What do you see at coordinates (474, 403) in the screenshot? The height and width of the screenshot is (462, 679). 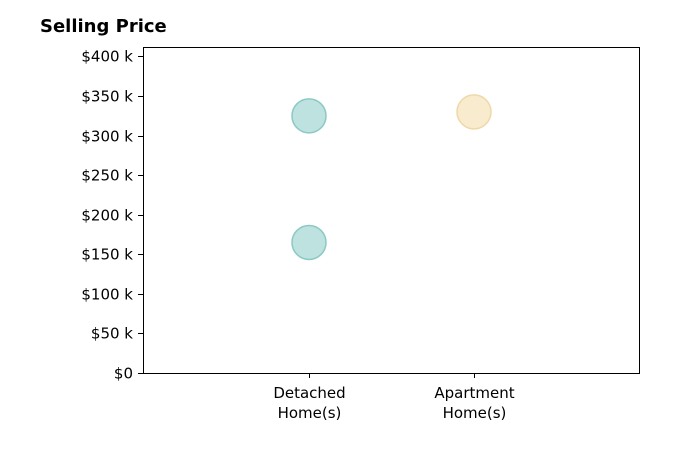 I see `x-tick-label: Apartment Home(s)` at bounding box center [474, 403].